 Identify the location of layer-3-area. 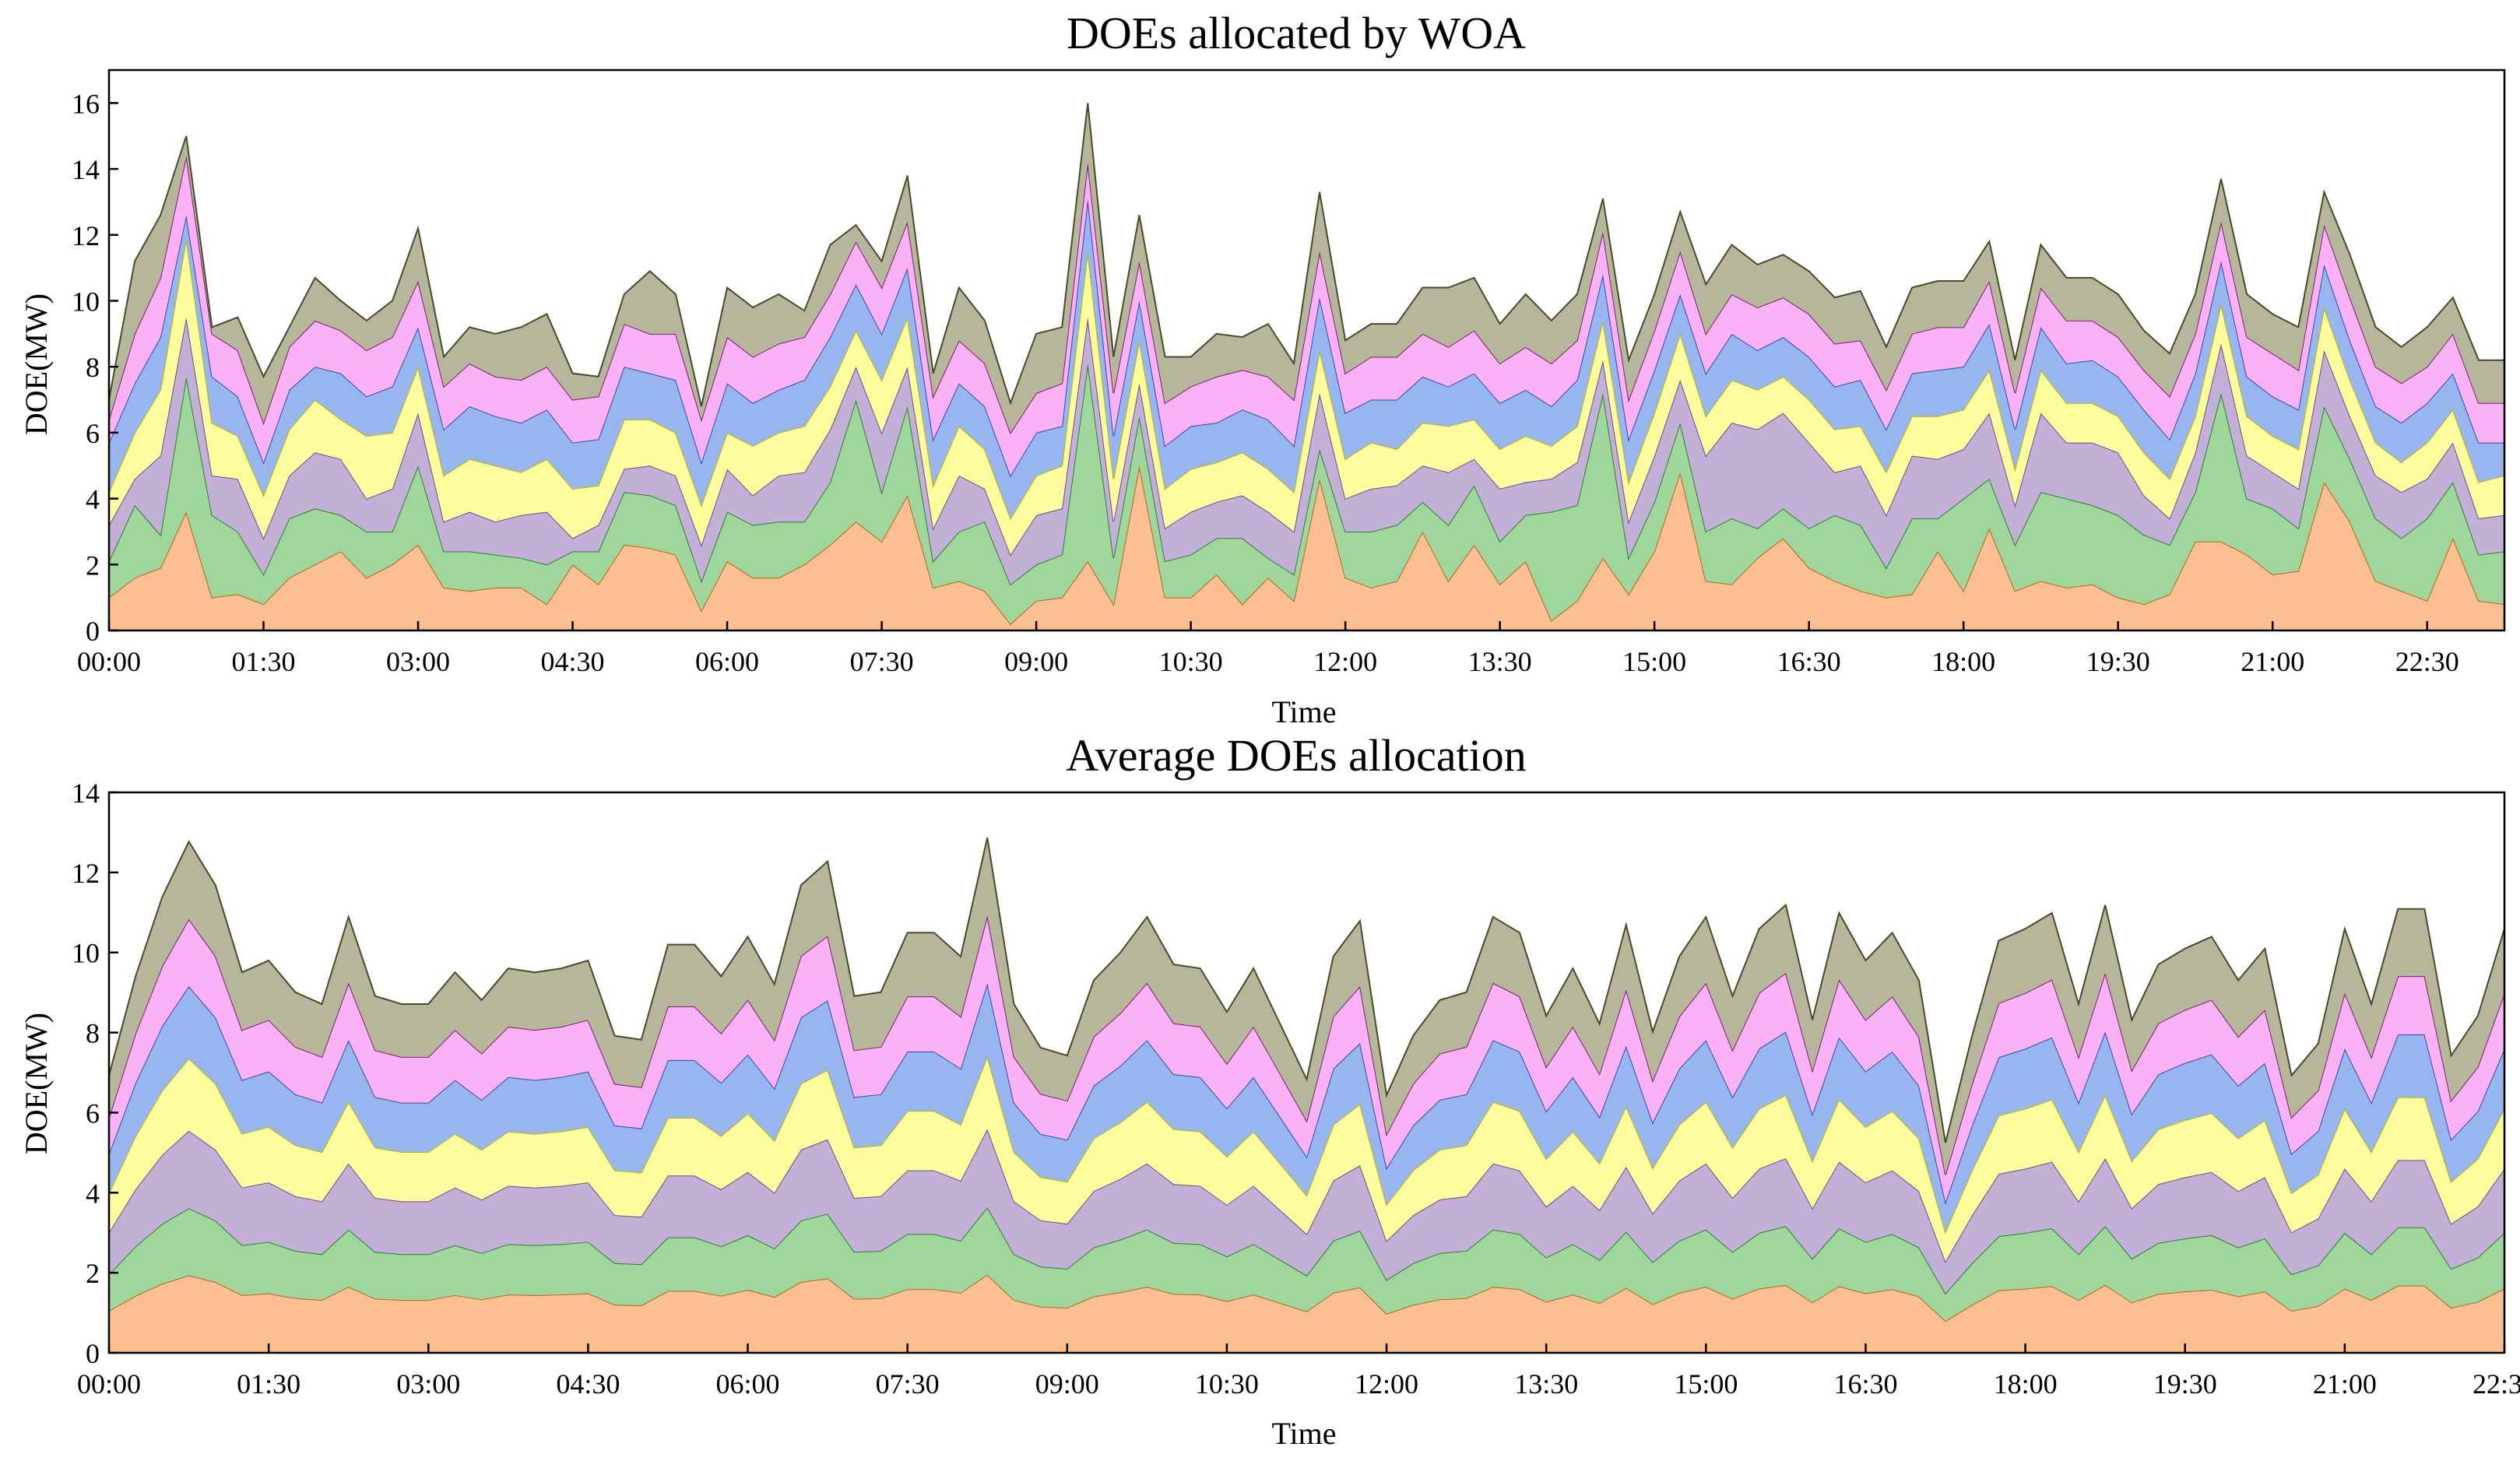
(1306, 1211).